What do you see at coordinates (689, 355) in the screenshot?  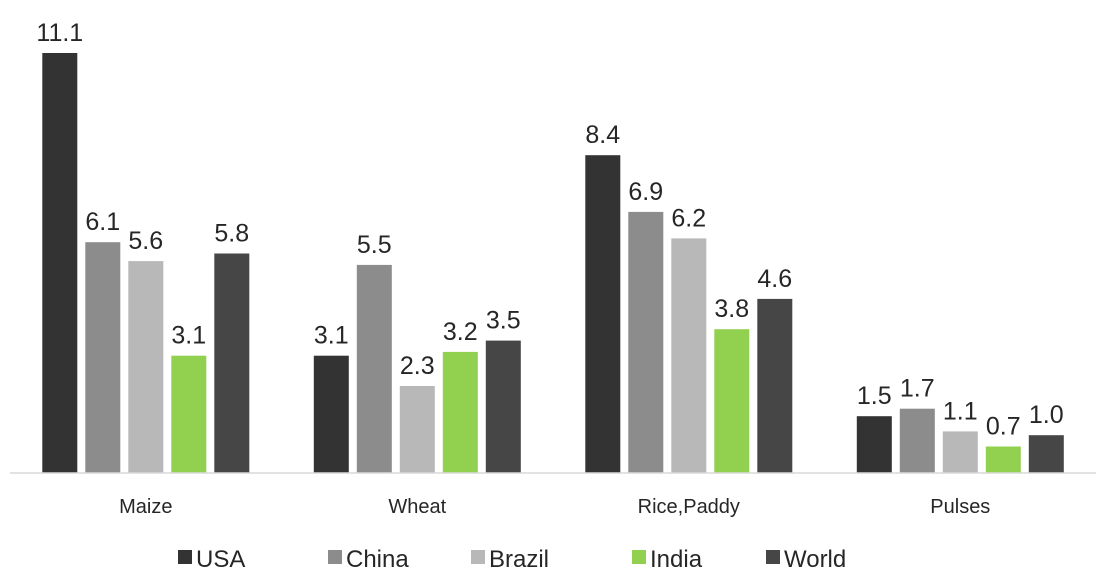 I see `bar-brazil-rice-paddy` at bounding box center [689, 355].